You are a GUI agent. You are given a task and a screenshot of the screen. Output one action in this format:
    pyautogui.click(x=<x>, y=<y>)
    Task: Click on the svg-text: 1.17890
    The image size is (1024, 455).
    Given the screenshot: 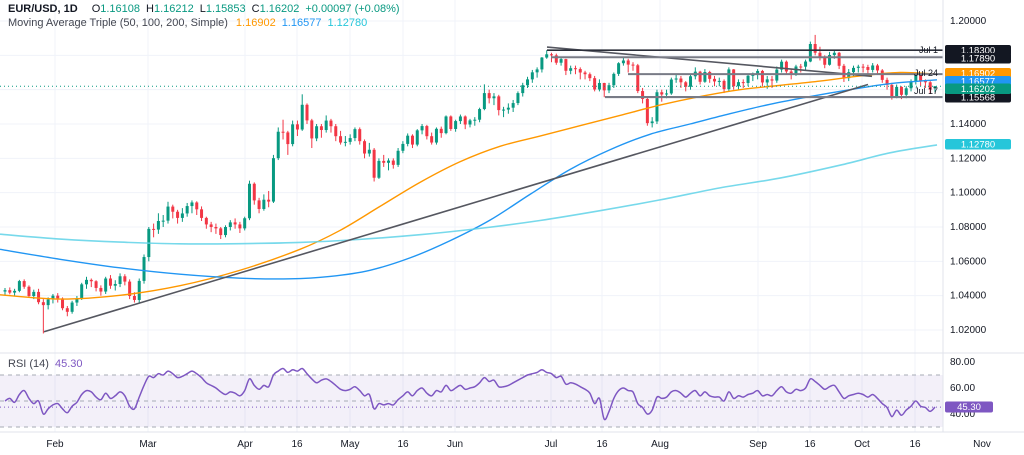 What is the action you would take?
    pyautogui.click(x=978, y=59)
    